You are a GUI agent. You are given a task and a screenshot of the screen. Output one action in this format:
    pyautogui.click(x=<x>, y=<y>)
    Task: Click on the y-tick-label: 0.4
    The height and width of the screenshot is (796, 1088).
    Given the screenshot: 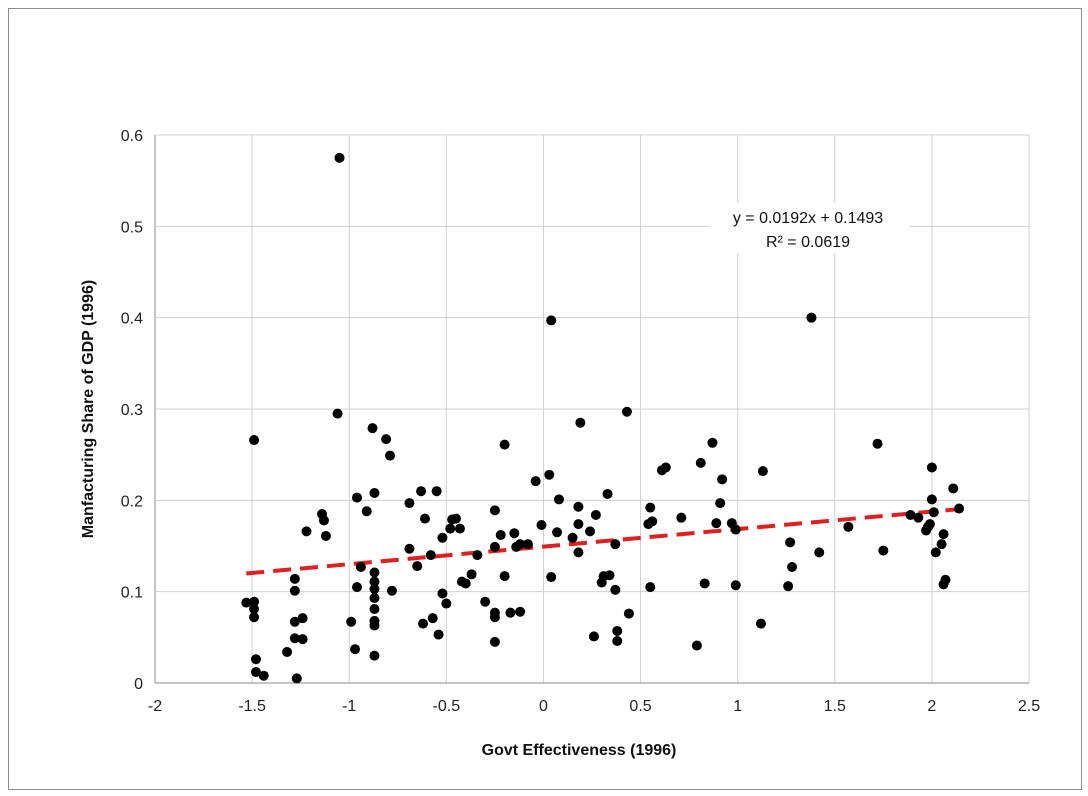 What is the action you would take?
    pyautogui.click(x=132, y=319)
    